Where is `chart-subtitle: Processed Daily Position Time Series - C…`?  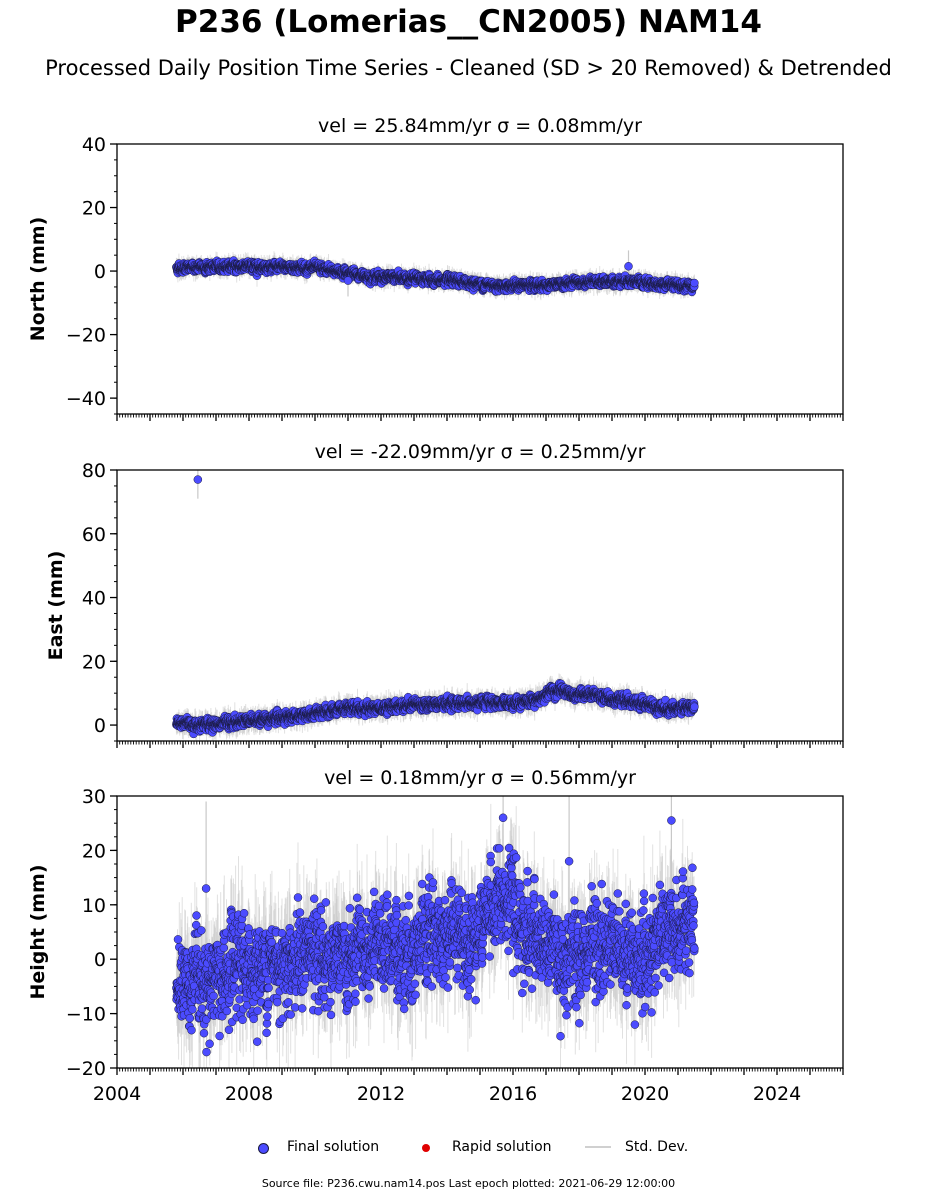 chart-subtitle: Processed Daily Position Time Series - C… is located at coordinates (468, 68).